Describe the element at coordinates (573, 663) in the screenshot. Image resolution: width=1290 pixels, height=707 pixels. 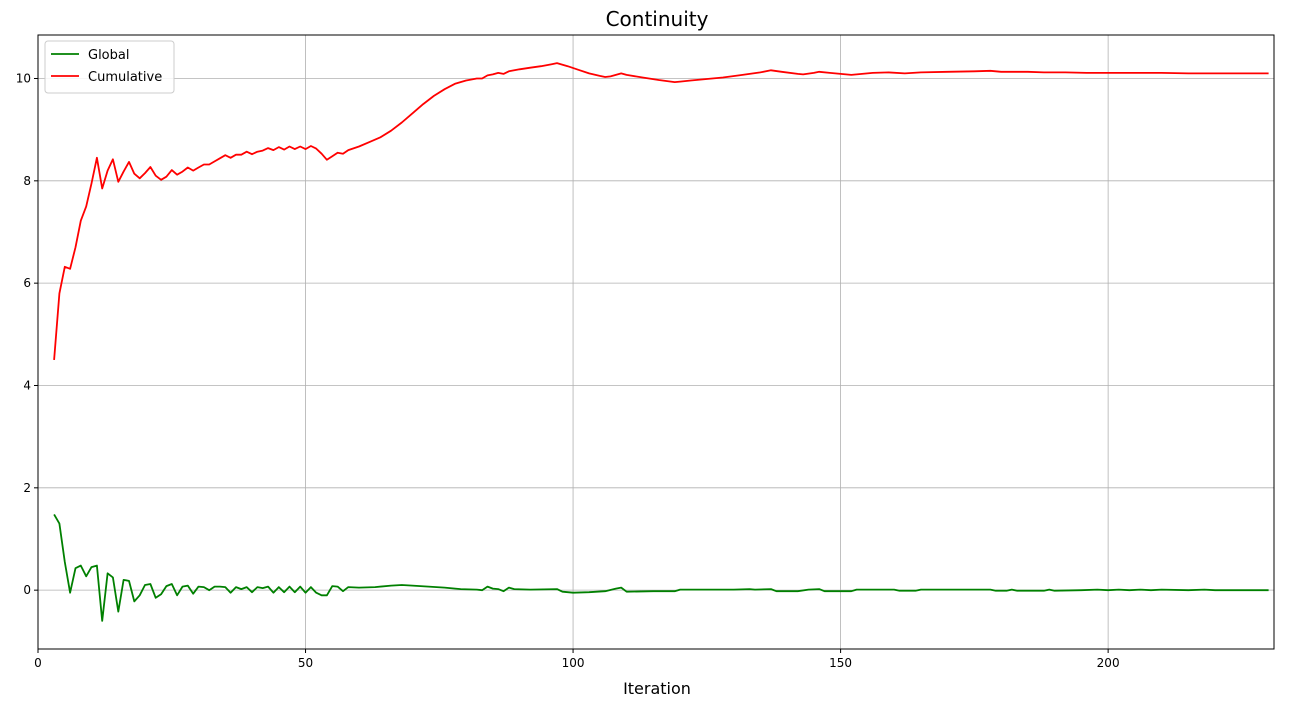
I see `x-tick-label: 100` at that location.